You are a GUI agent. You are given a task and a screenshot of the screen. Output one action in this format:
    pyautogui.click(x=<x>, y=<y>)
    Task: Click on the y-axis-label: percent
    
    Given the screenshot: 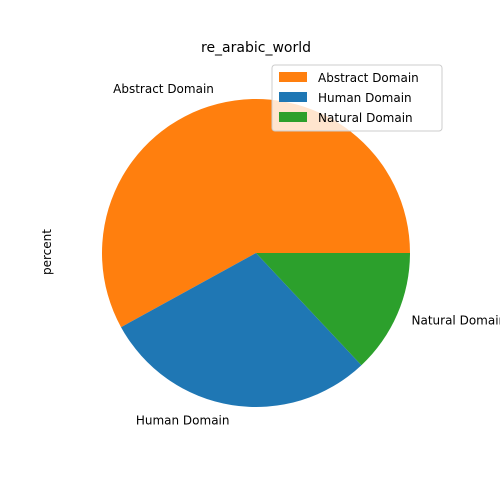 What is the action you would take?
    pyautogui.click(x=47, y=252)
    